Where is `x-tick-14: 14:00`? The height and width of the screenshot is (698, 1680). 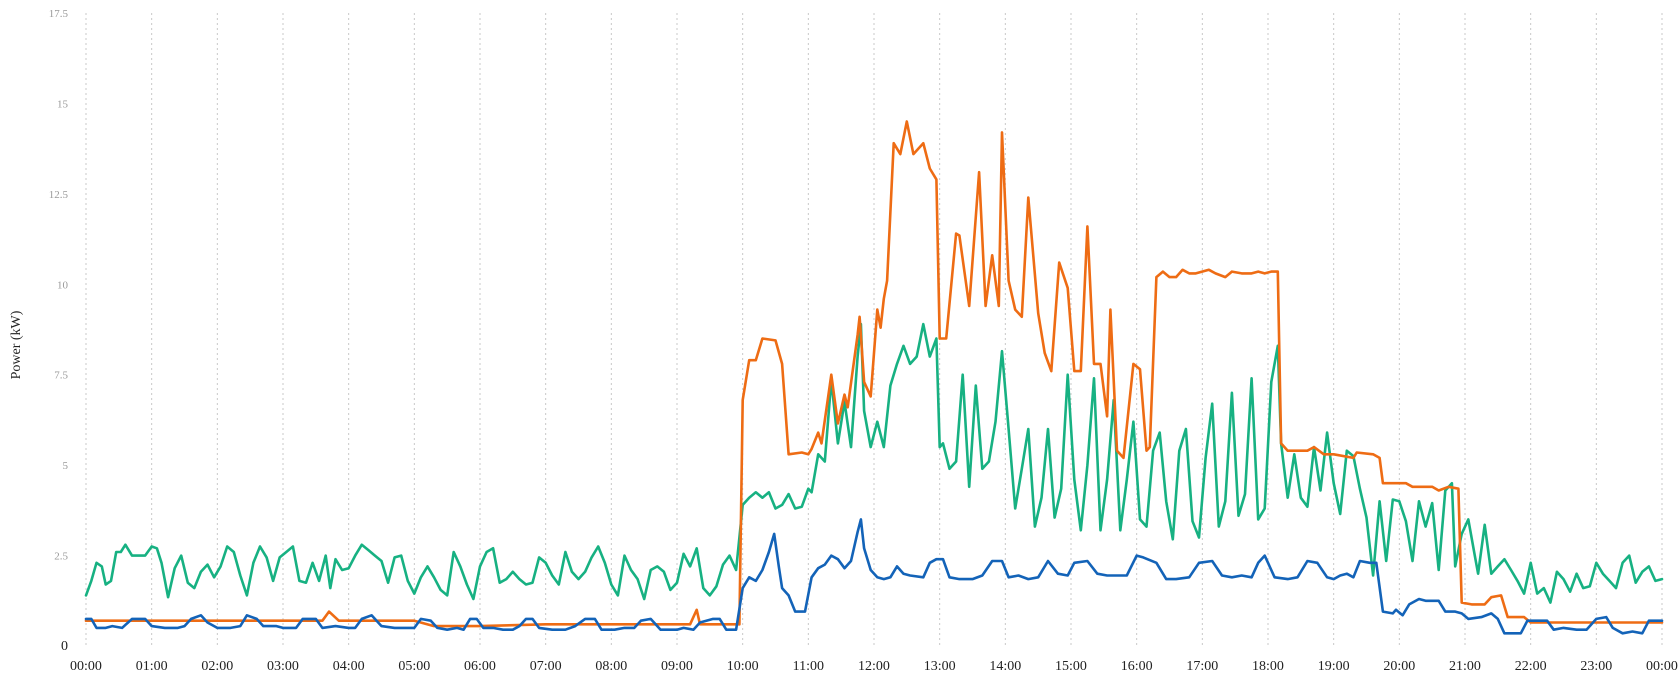 x-tick-14: 14:00 is located at coordinates (1005, 666).